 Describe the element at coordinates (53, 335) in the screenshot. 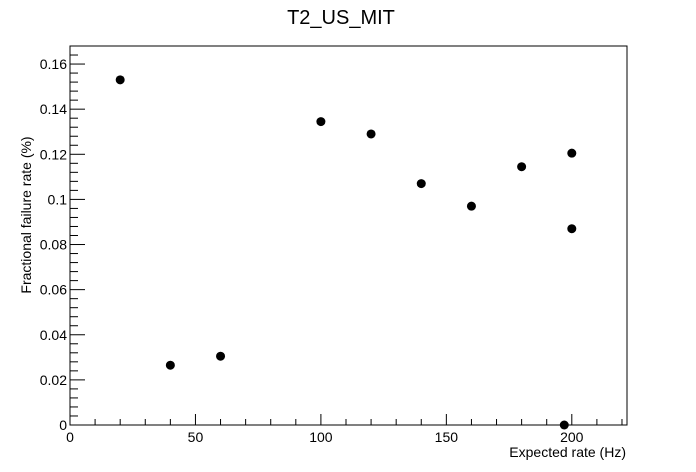

I see `y-tick-label: 0.04` at that location.